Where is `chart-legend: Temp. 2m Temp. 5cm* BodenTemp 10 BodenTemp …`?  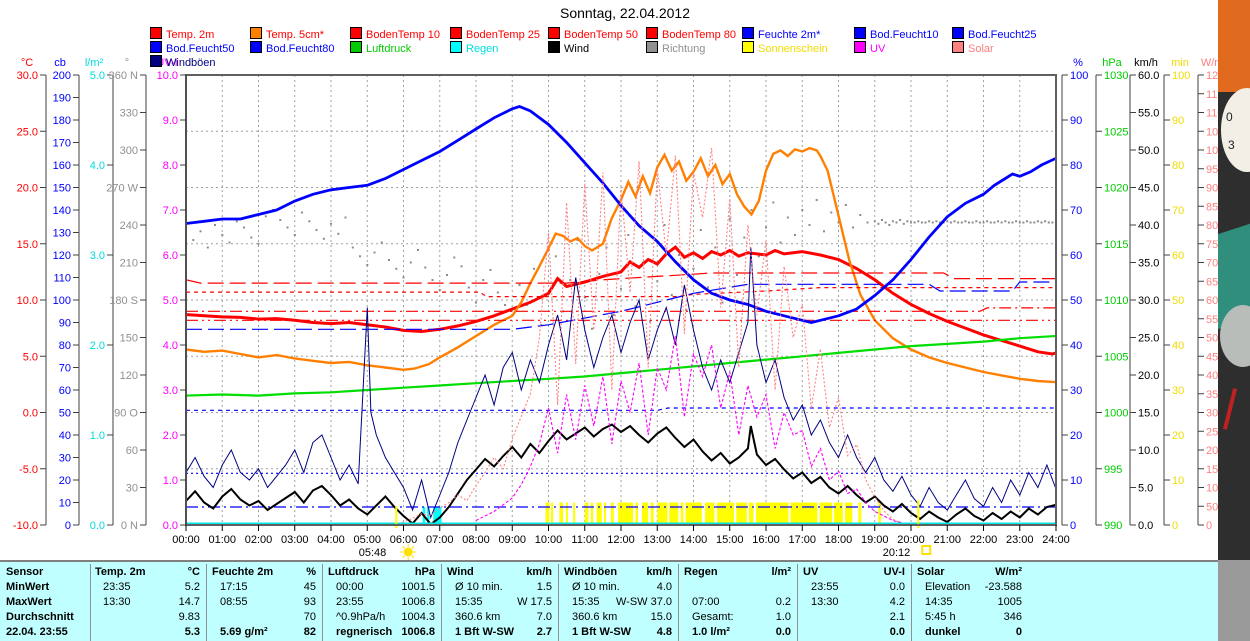
chart-legend: Temp. 2m Temp. 5cm* BodenTemp 10 BodenTemp … is located at coordinates (625, 36).